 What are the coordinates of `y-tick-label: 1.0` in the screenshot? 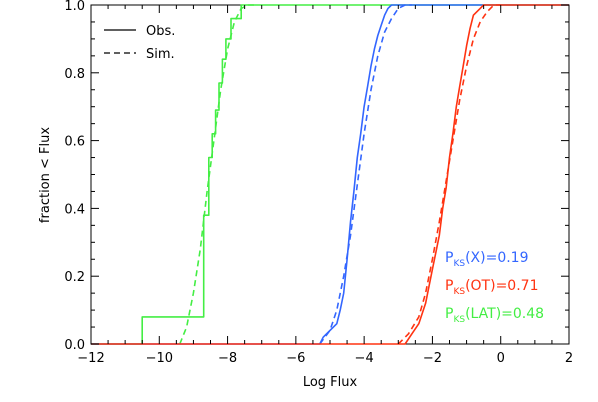 It's located at (74, 7).